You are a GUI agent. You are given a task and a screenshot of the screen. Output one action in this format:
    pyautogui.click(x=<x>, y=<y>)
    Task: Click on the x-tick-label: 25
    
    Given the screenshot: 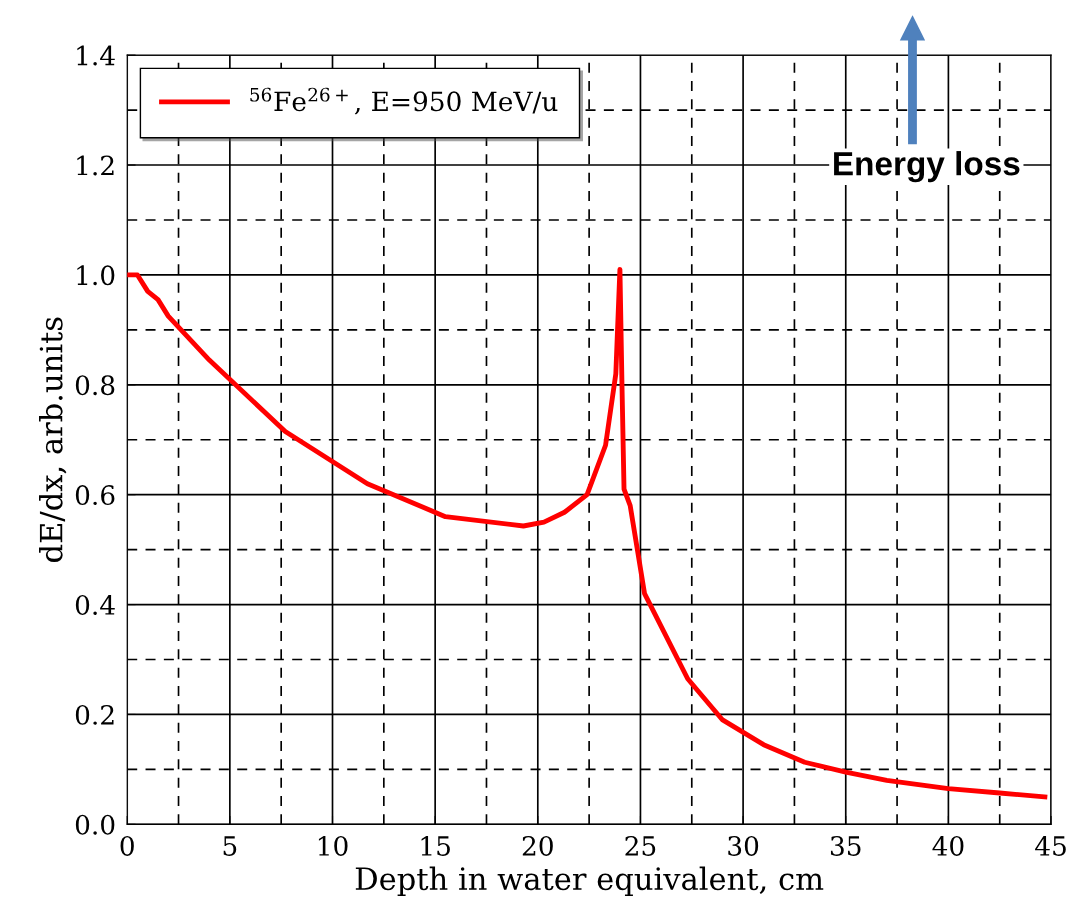 What is the action you would take?
    pyautogui.click(x=640, y=845)
    